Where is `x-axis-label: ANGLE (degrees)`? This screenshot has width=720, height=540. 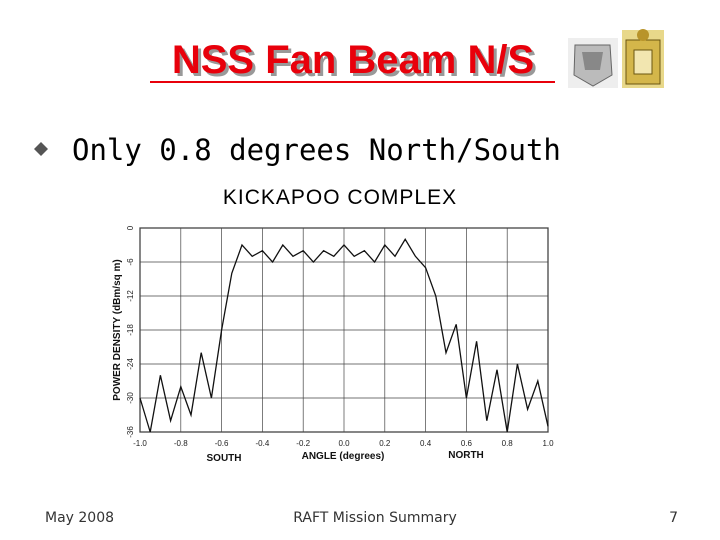 x-axis-label: ANGLE (degrees) is located at coordinates (343, 456).